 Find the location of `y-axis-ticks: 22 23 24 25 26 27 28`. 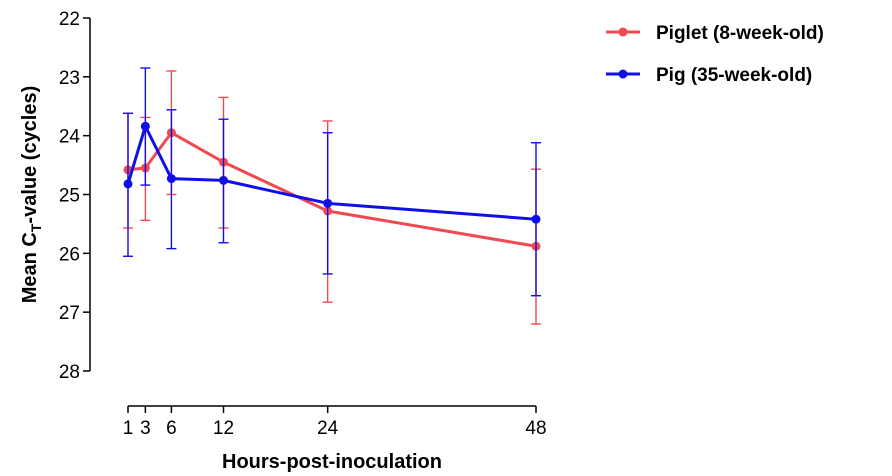

y-axis-ticks: 22 23 24 25 26 27 28 is located at coordinates (74, 196).